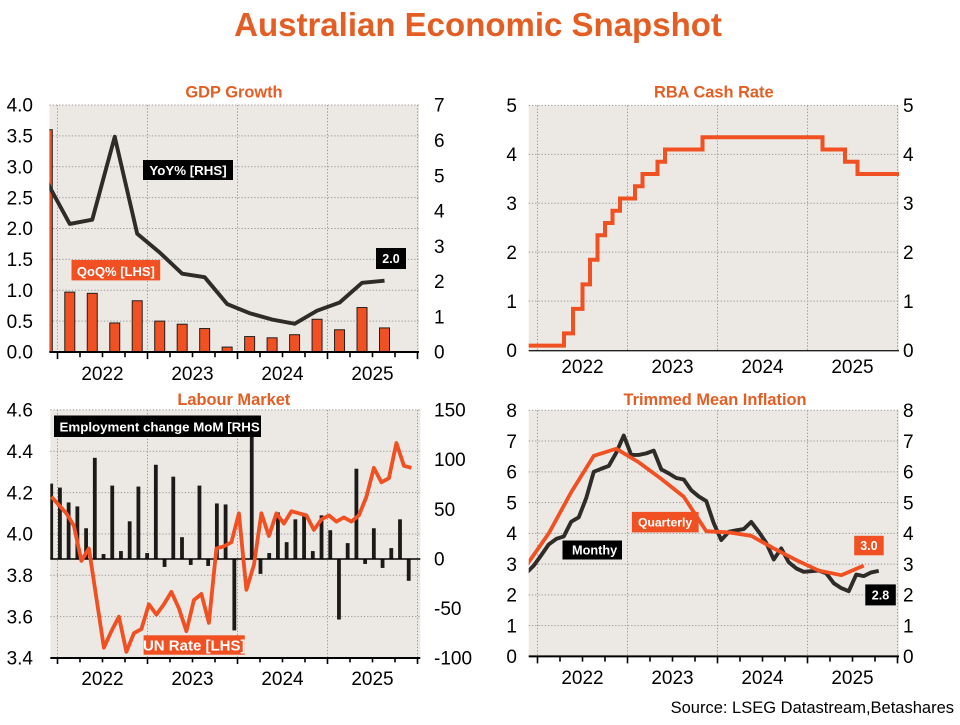 The image size is (960, 725). I want to click on svg-text: 1.5, so click(20, 260).